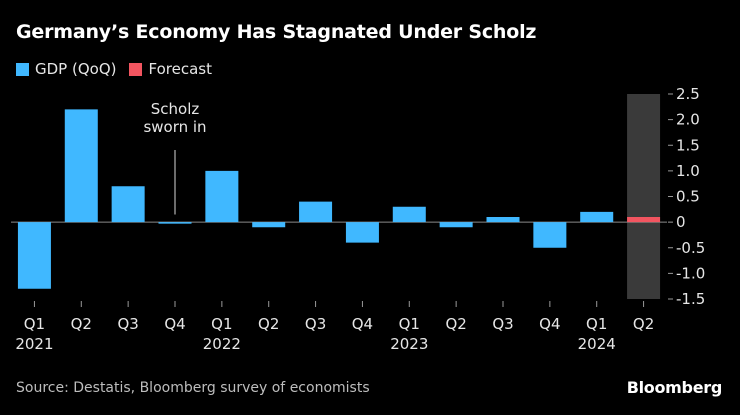 This screenshot has height=415, width=740. I want to click on y-tick-label-6: -0.5, so click(690, 248).